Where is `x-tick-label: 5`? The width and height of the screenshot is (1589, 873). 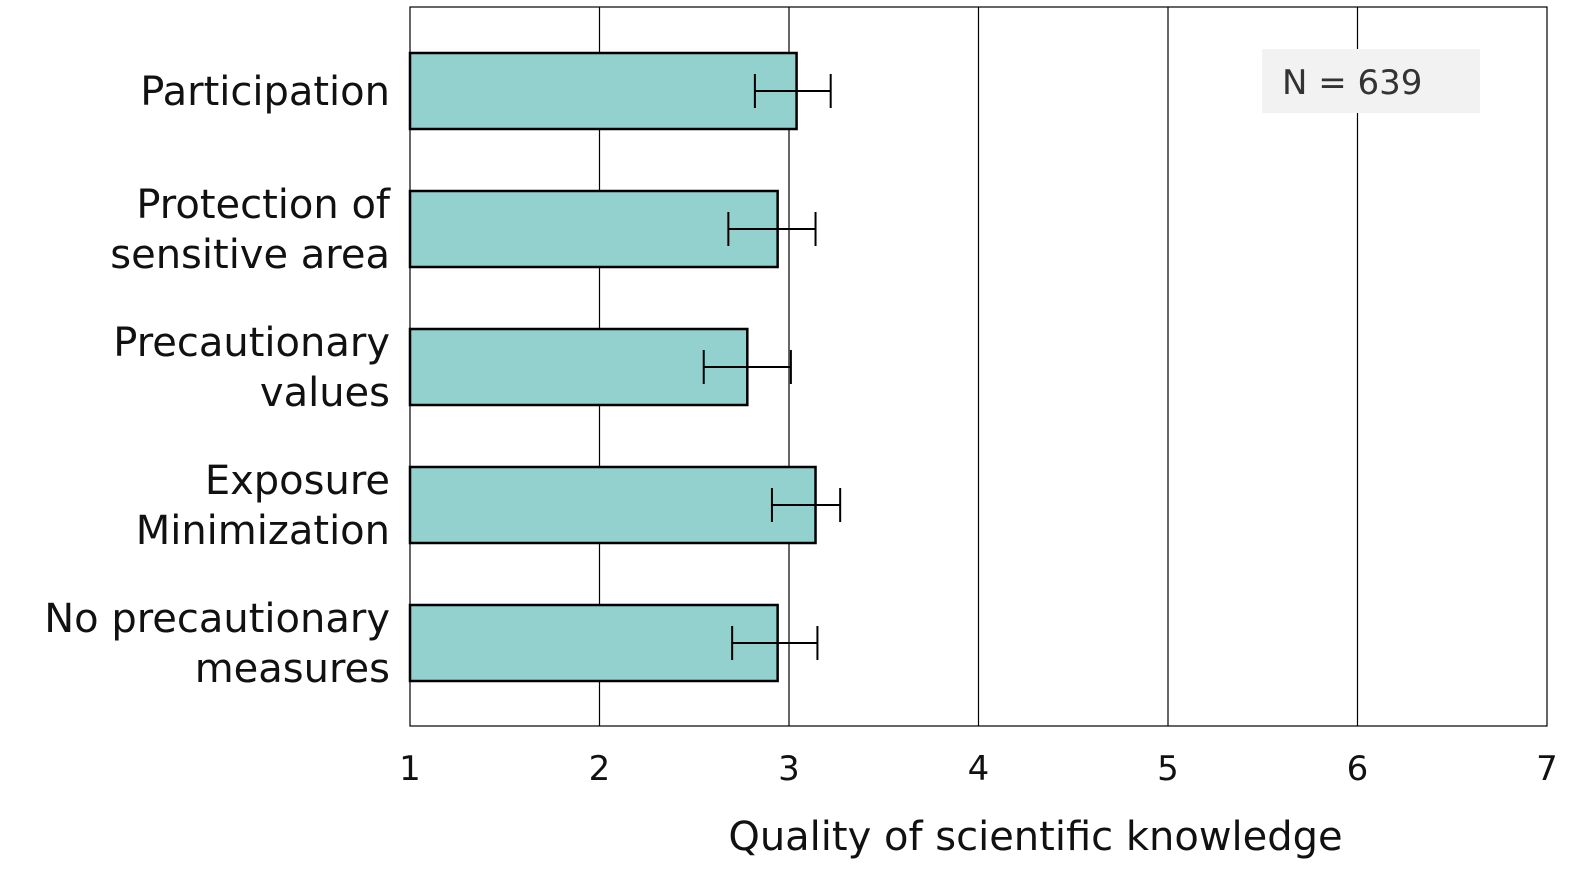
x-tick-label: 5 is located at coordinates (1168, 769).